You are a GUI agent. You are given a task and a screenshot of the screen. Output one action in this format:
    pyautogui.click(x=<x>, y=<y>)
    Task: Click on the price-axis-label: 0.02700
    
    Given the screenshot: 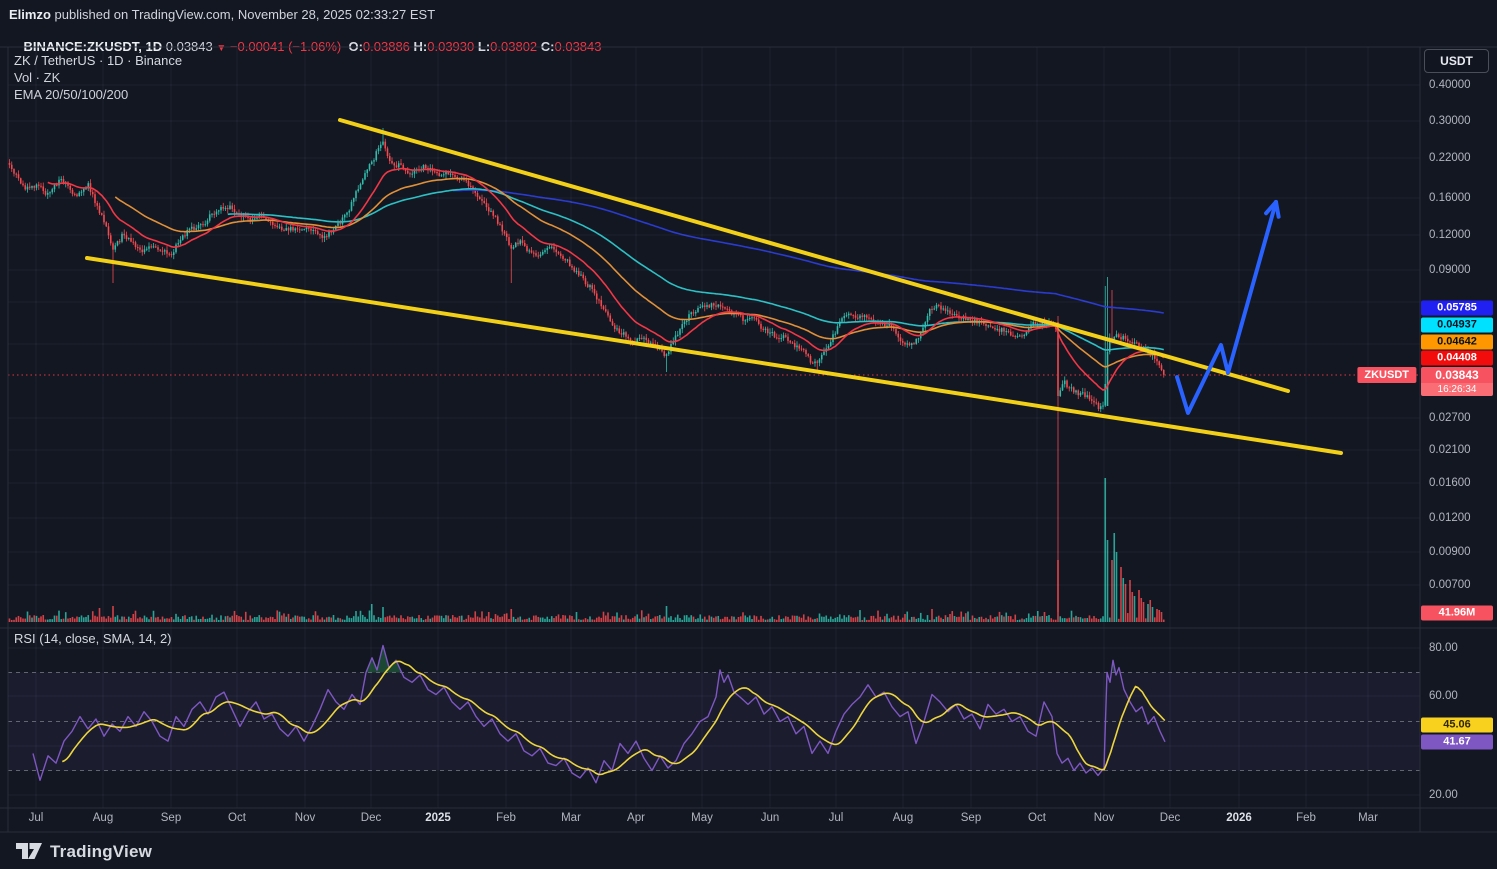 What is the action you would take?
    pyautogui.click(x=1450, y=418)
    